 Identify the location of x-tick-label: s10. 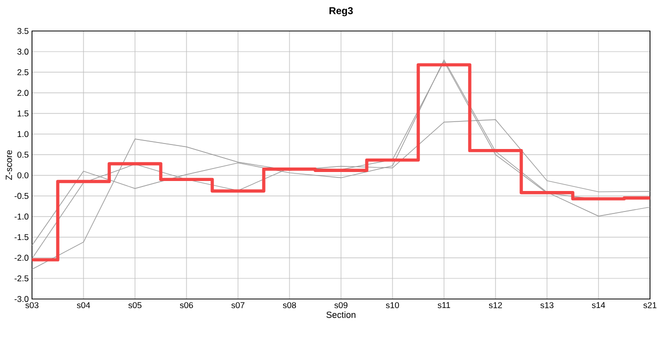
(392, 305).